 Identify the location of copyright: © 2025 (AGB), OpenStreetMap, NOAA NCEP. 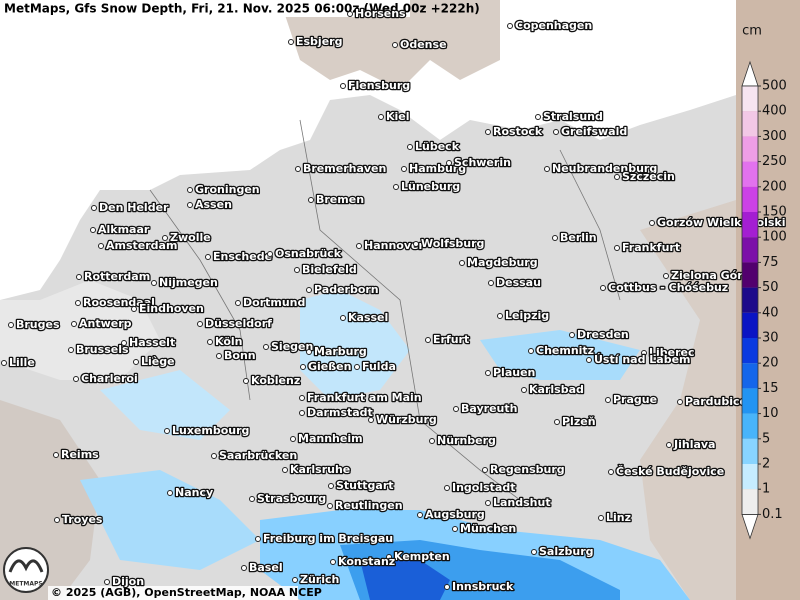
(186, 592).